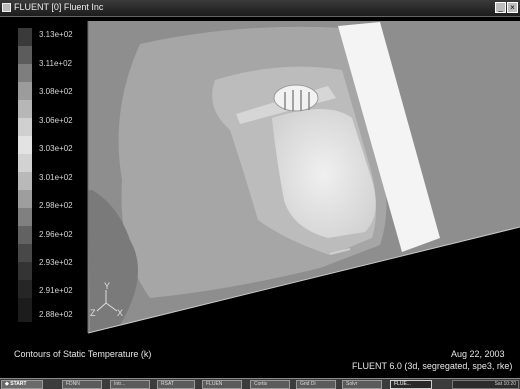 Image resolution: width=520 pixels, height=389 pixels. What do you see at coordinates (56, 34) in the screenshot?
I see `legend-tick-label: 3.13e+02` at bounding box center [56, 34].